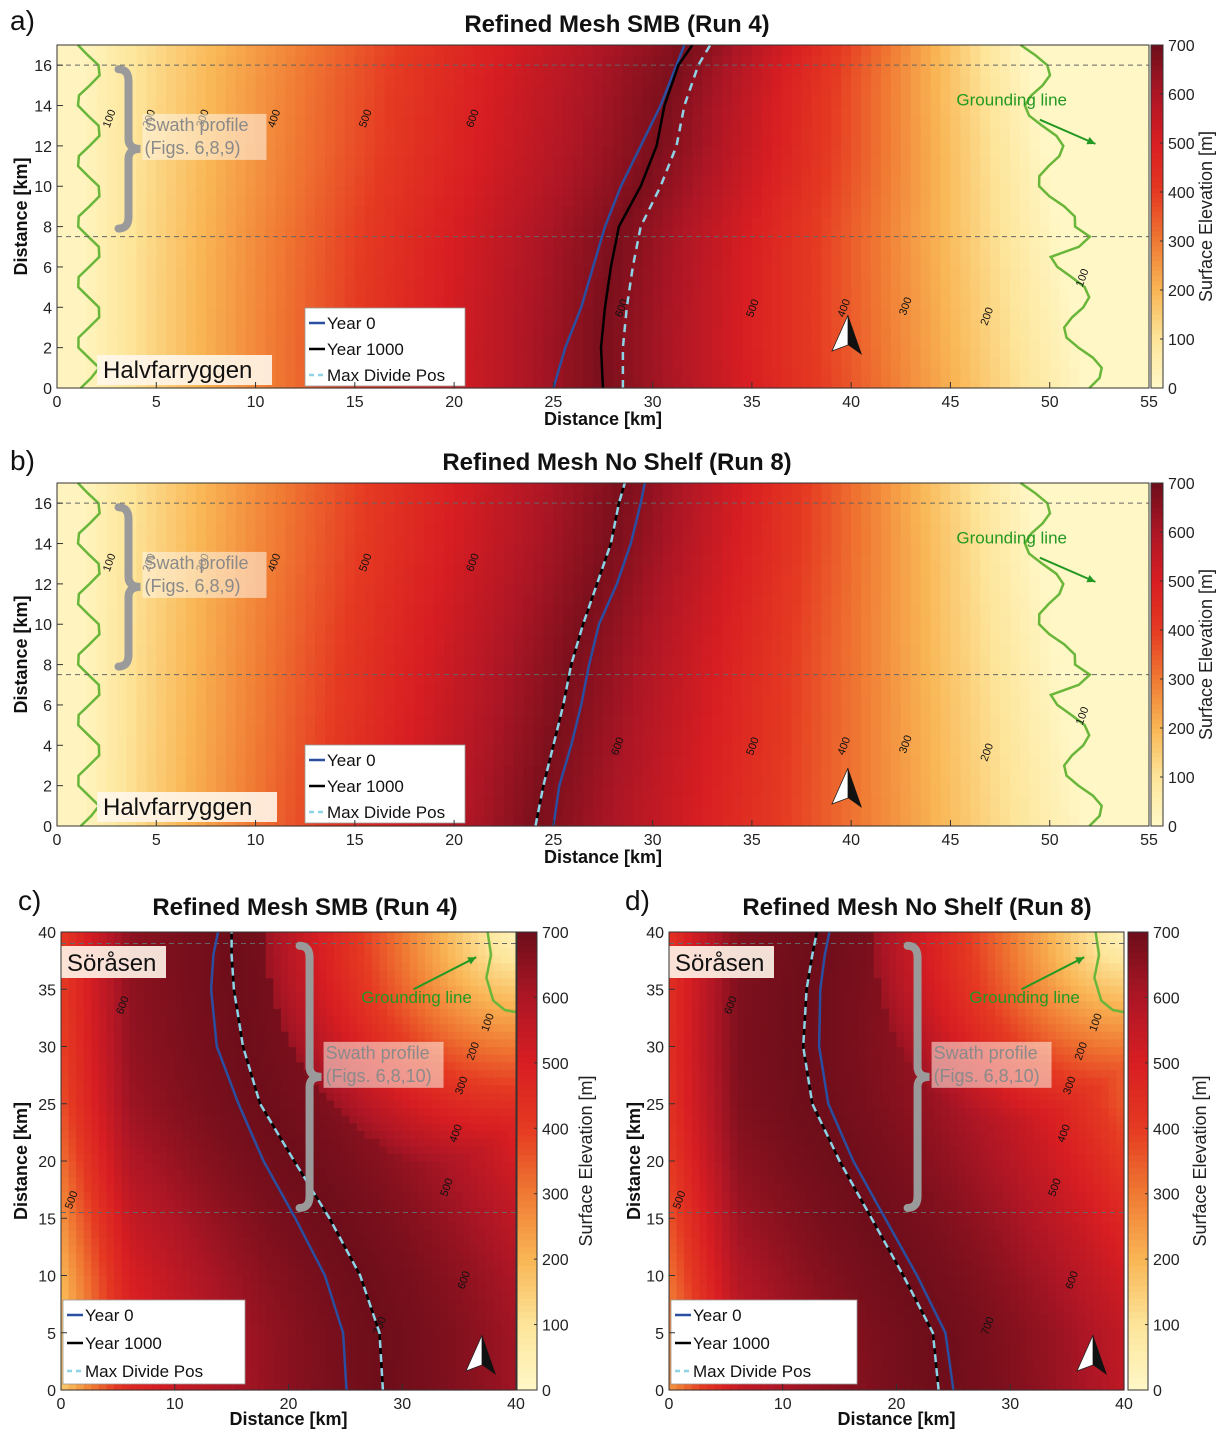  Describe the element at coordinates (47, 308) in the screenshot. I see `y-tick-label: 4` at that location.